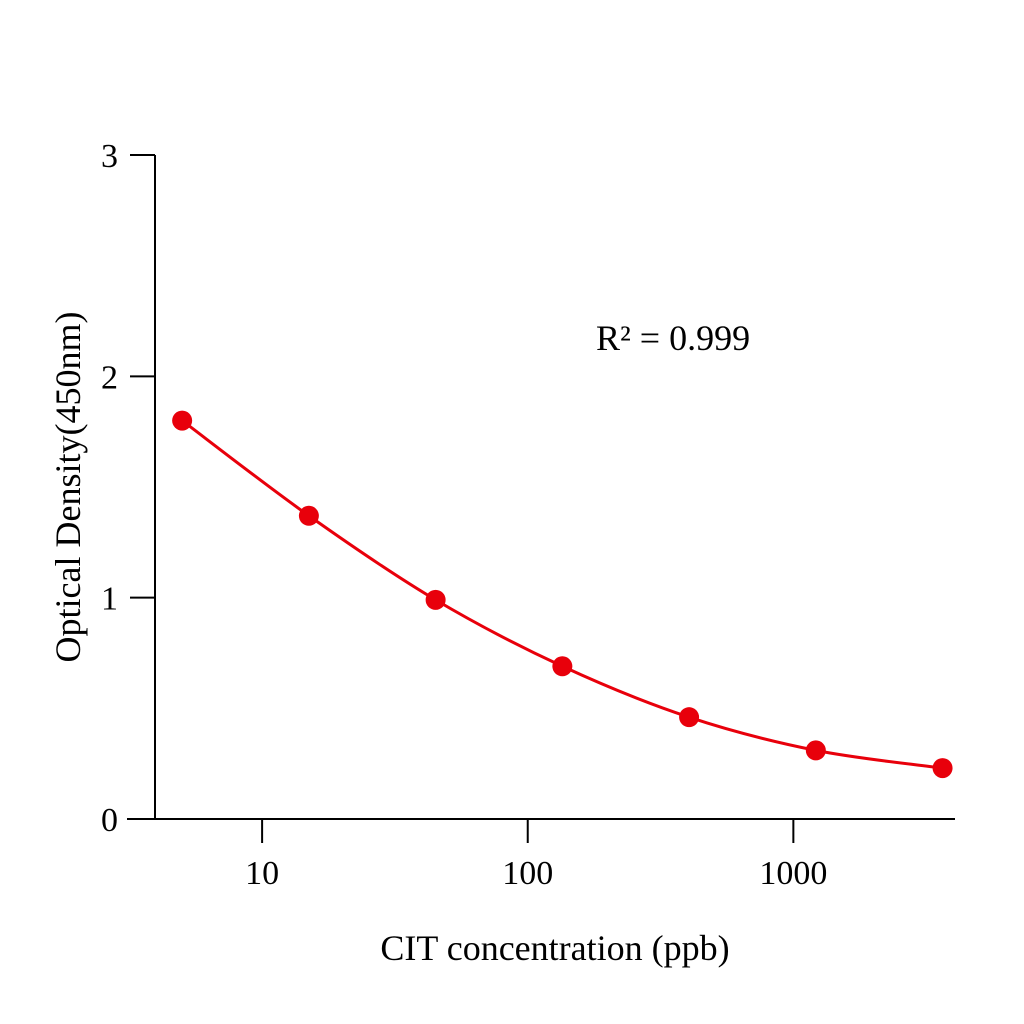  Describe the element at coordinates (109, 156) in the screenshot. I see `y-tick-label: 3` at that location.